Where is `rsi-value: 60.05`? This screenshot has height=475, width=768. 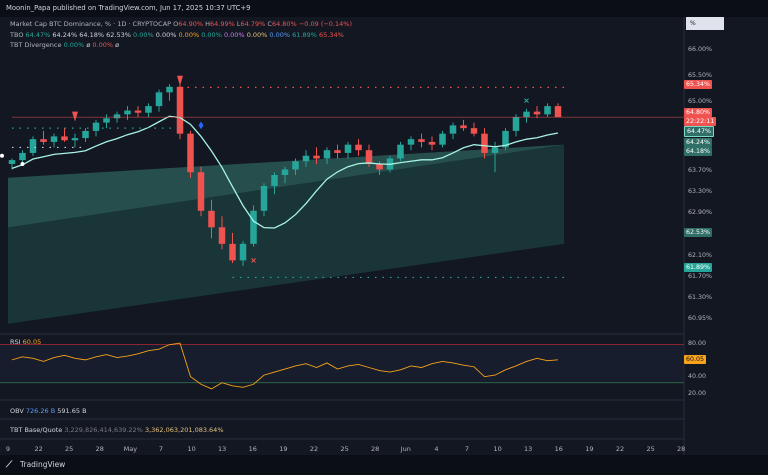
rsi-value: 60.05 is located at coordinates (32, 342).